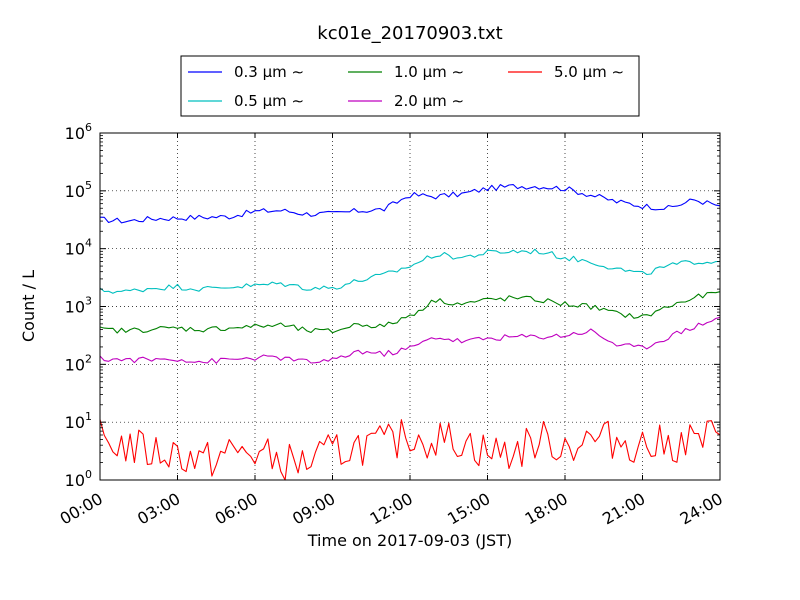 This screenshot has height=600, width=800. I want to click on y-tick-label: 10³, so click(78, 306).